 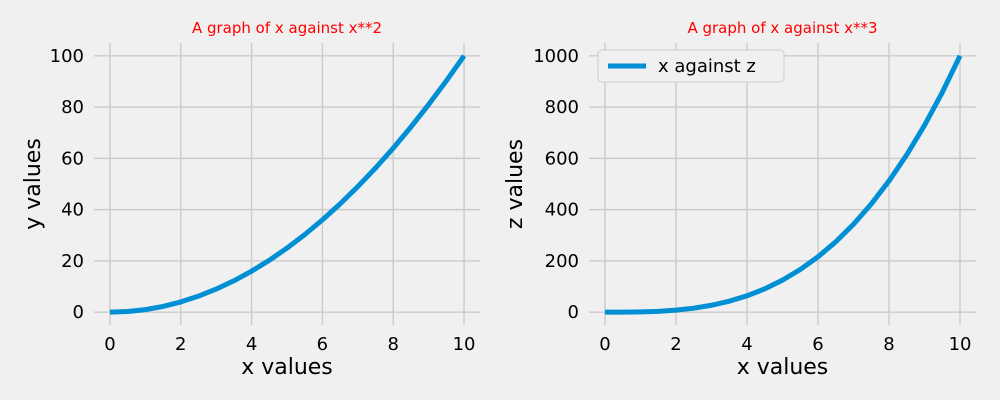 I want to click on legend-box, so click(x=691, y=66).